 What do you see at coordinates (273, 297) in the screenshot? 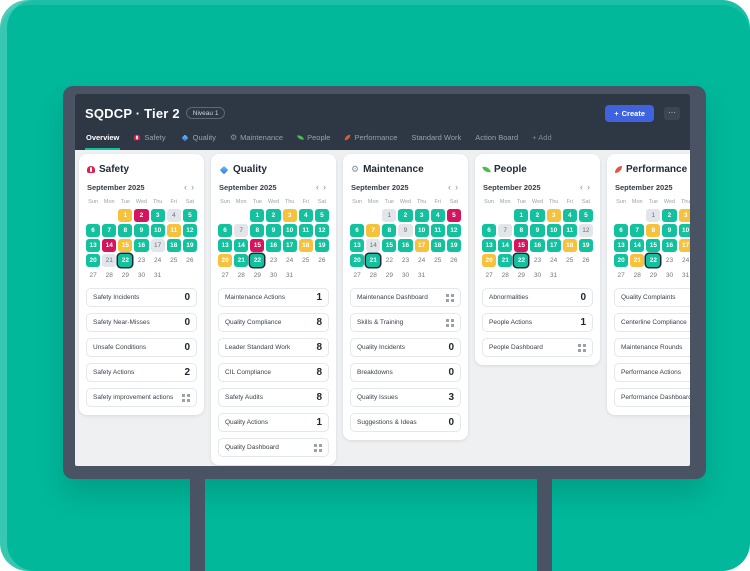
I see `metric-row-maintenance-actions: Maintenance Actions 1` at bounding box center [273, 297].